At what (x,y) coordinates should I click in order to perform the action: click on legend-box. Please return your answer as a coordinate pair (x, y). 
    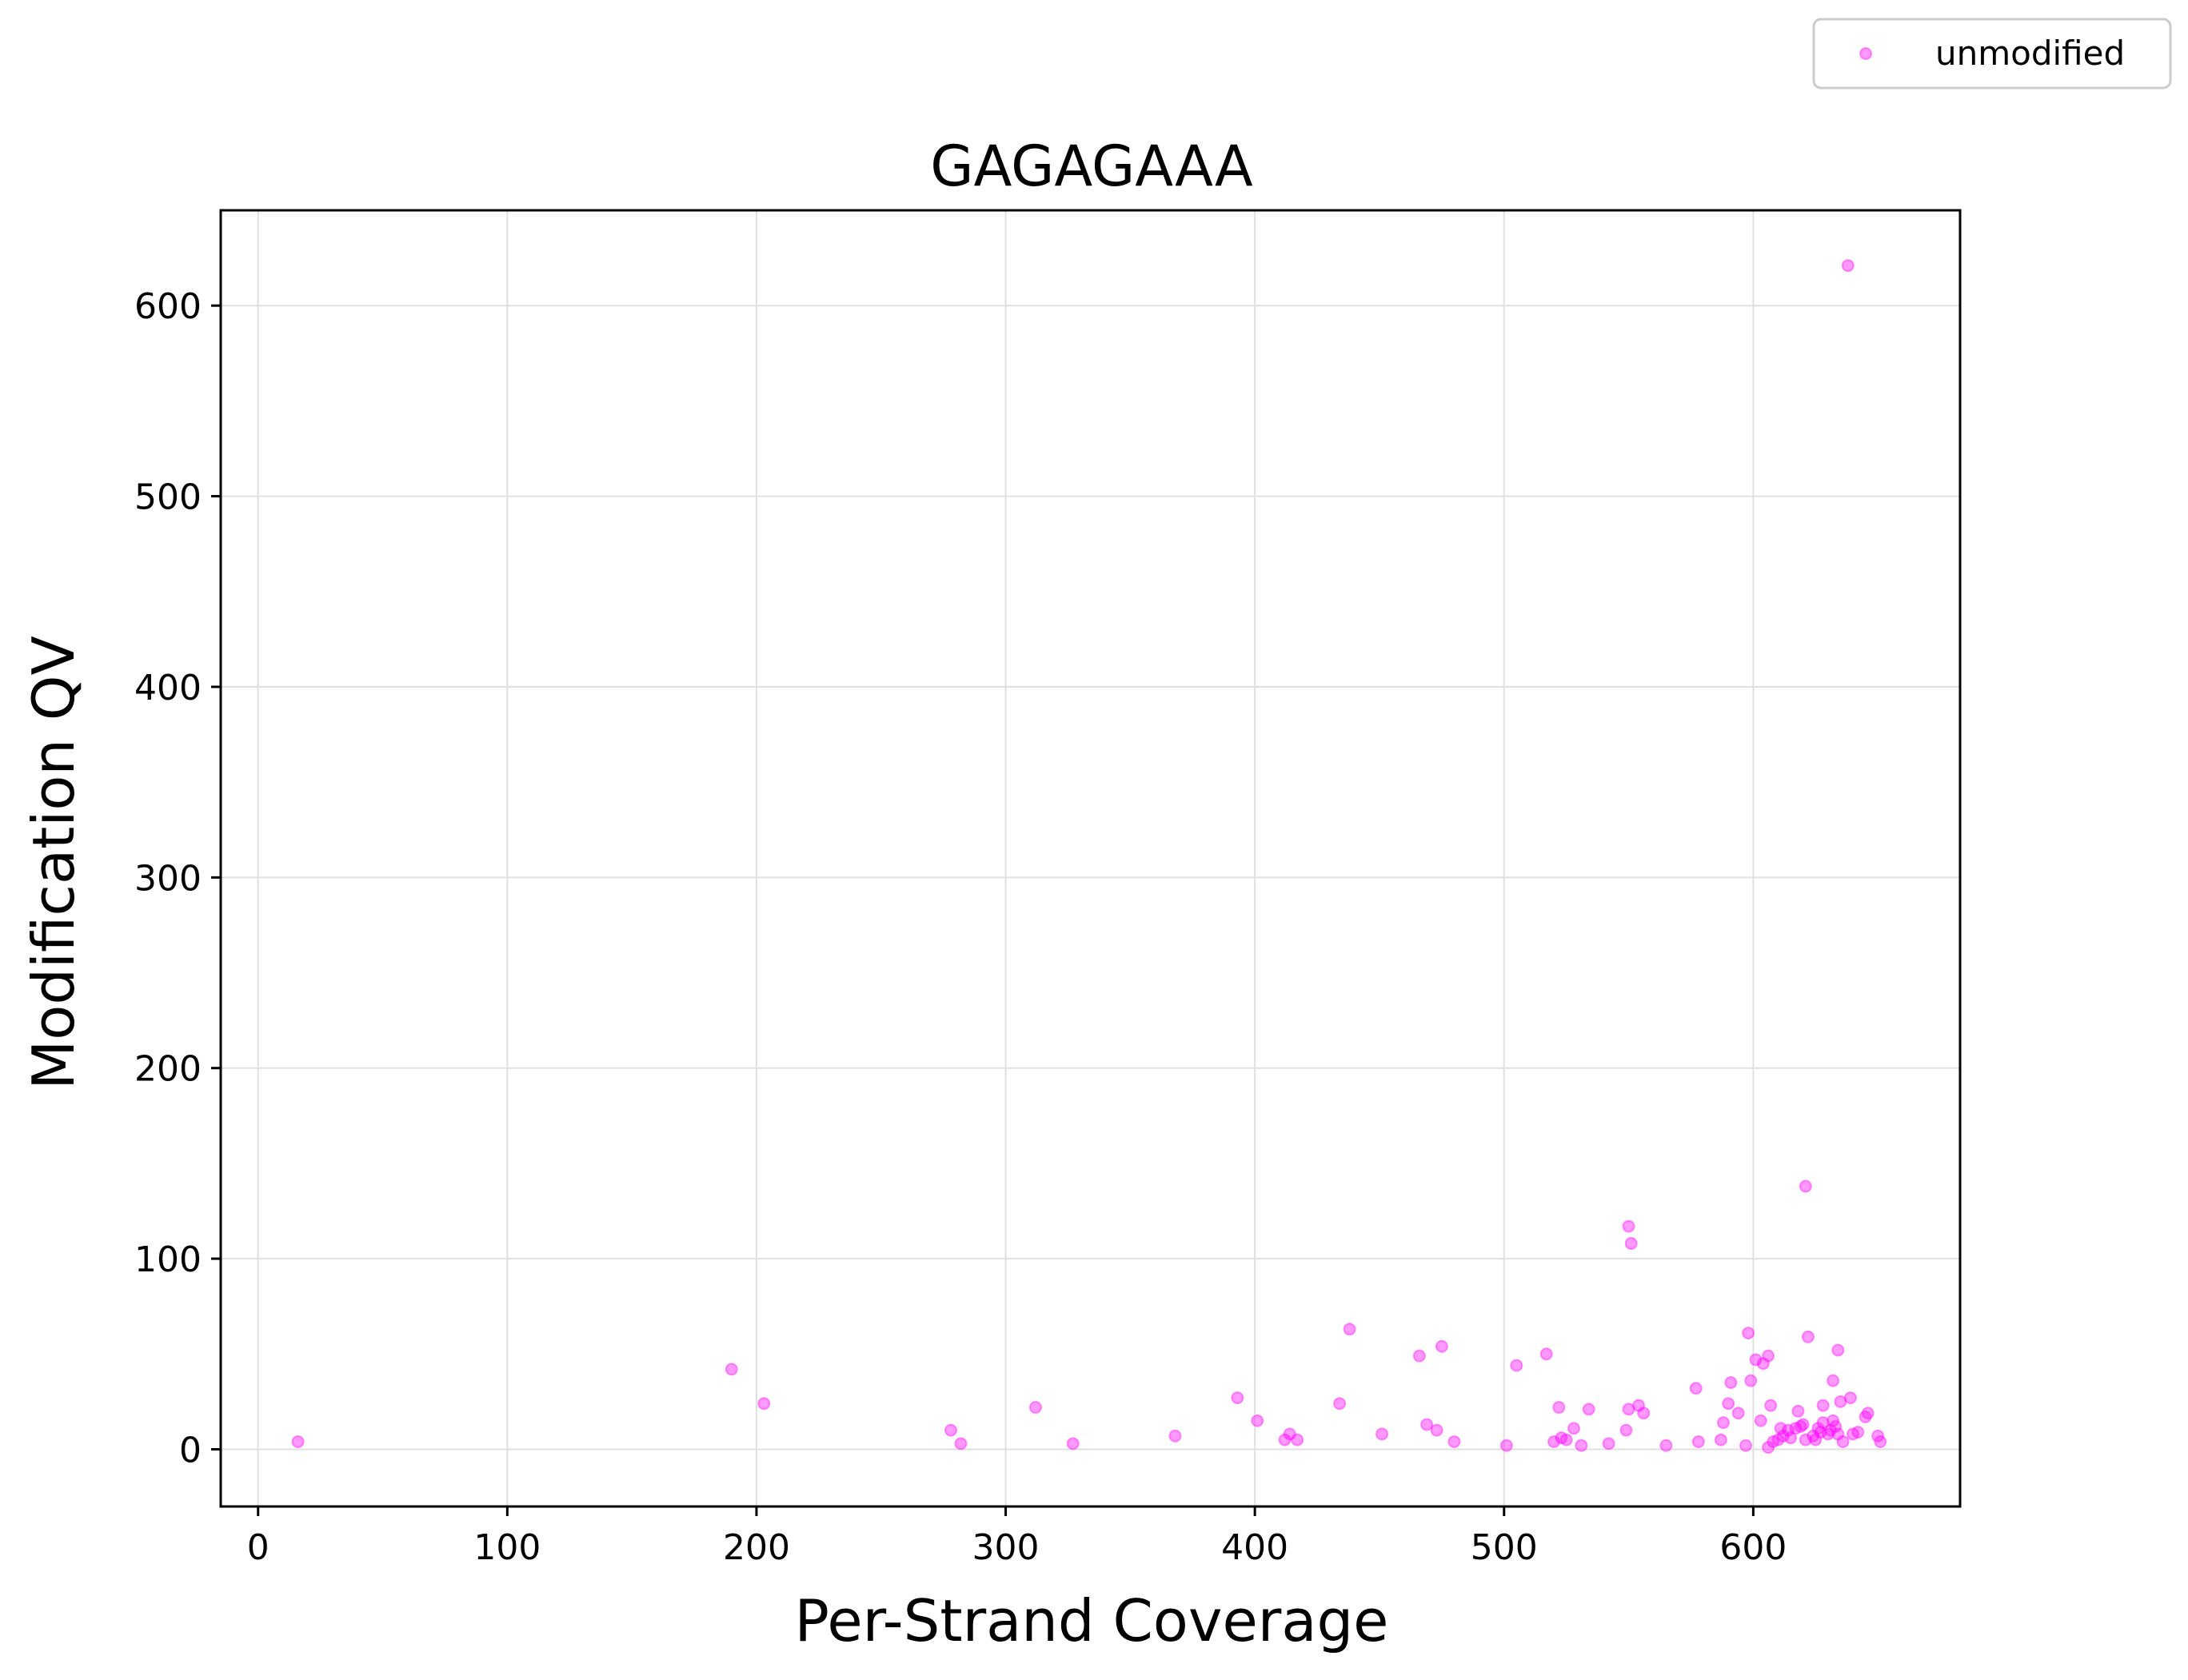
    Looking at the image, I should click on (1992, 54).